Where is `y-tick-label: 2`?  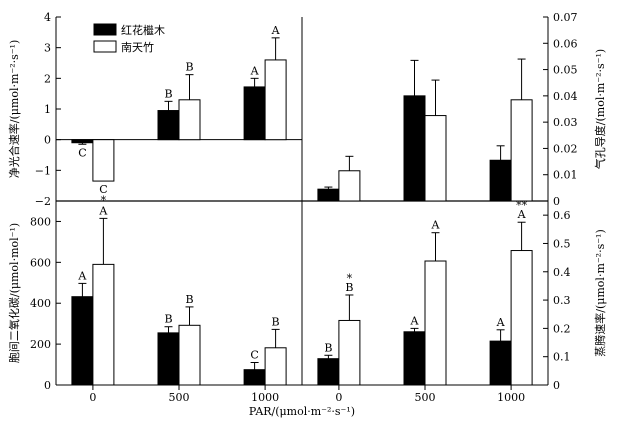 y-tick-label: 2 is located at coordinates (47, 78).